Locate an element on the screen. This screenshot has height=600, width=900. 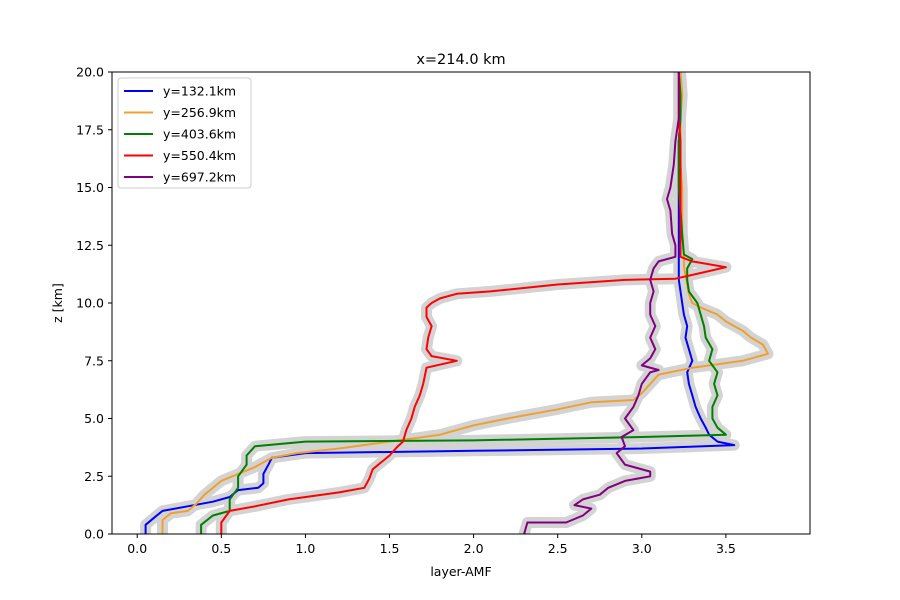
legend-label: y=403.6km is located at coordinates (199, 134).